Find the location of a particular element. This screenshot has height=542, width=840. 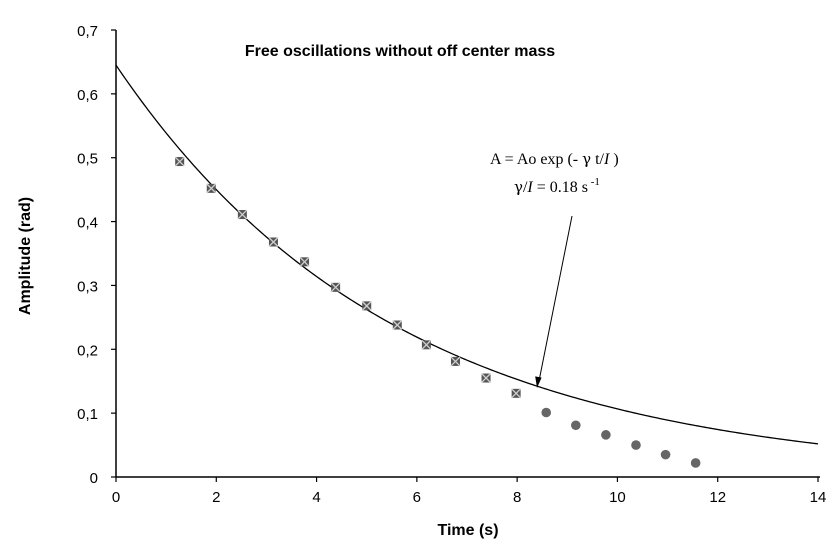

x-tick-label: 2 is located at coordinates (216, 497).